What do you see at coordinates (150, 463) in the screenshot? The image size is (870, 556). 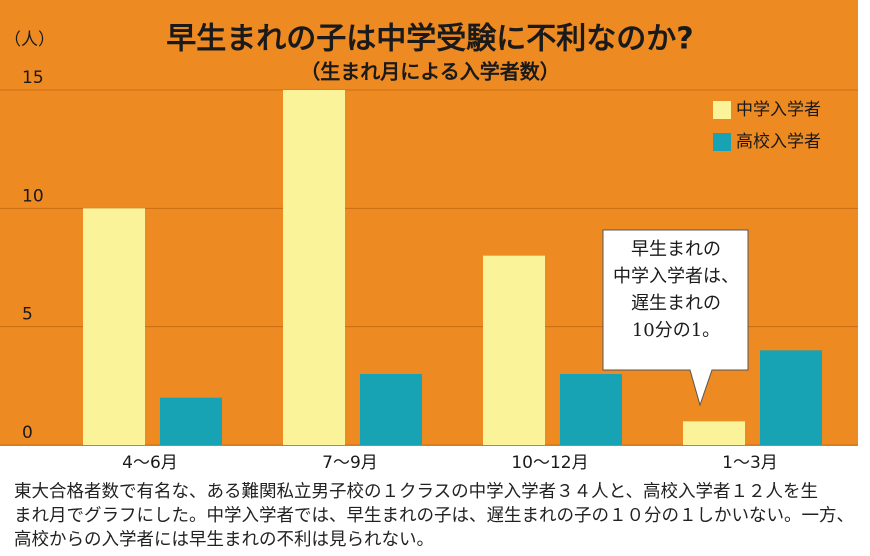 I see `x-tick-label: 4〜6月` at bounding box center [150, 463].